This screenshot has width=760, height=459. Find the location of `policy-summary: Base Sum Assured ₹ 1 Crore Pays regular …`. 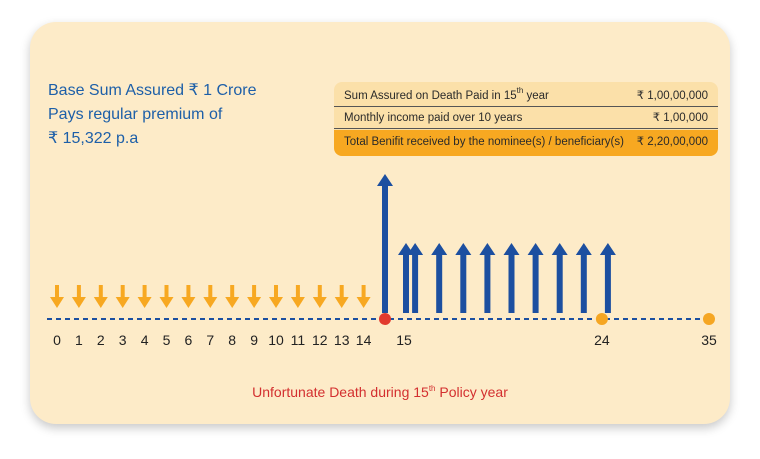

policy-summary: Base Sum Assured ₹ 1 Crore Pays regular … is located at coordinates (152, 115).